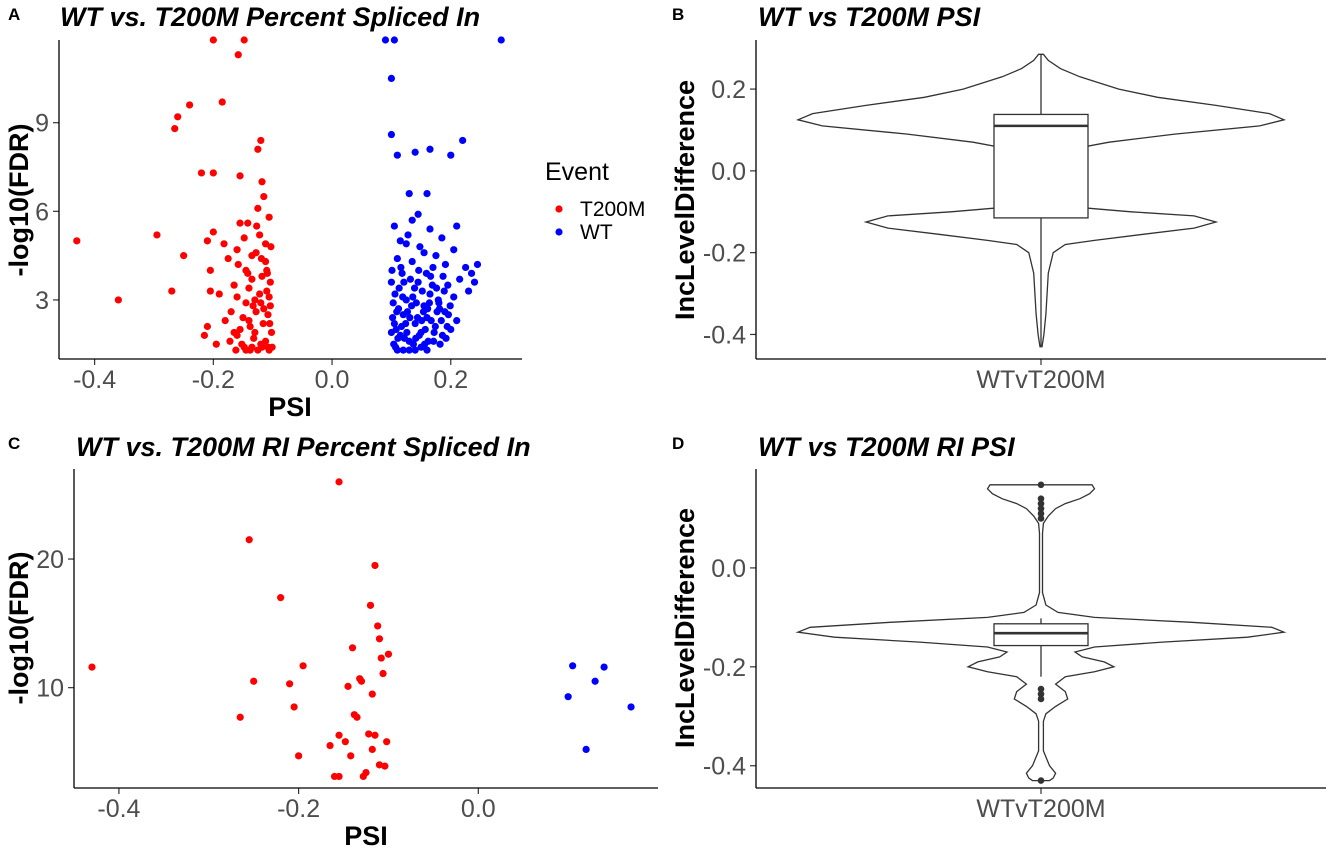  I want to click on panel-b-y-label: IncLevelDifference, so click(685, 200).